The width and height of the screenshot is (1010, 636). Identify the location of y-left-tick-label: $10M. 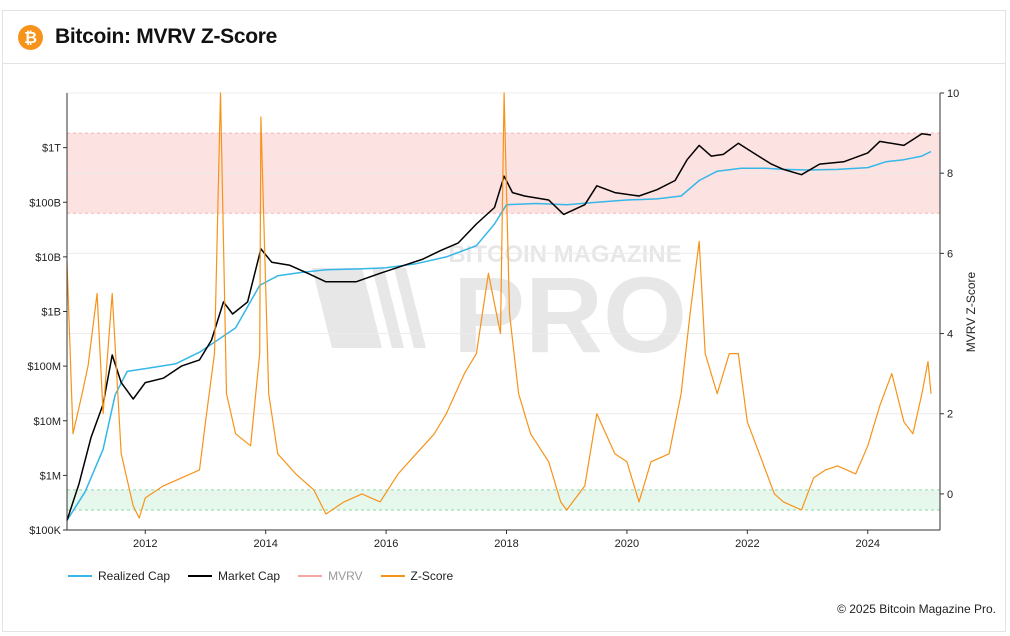
(47, 422).